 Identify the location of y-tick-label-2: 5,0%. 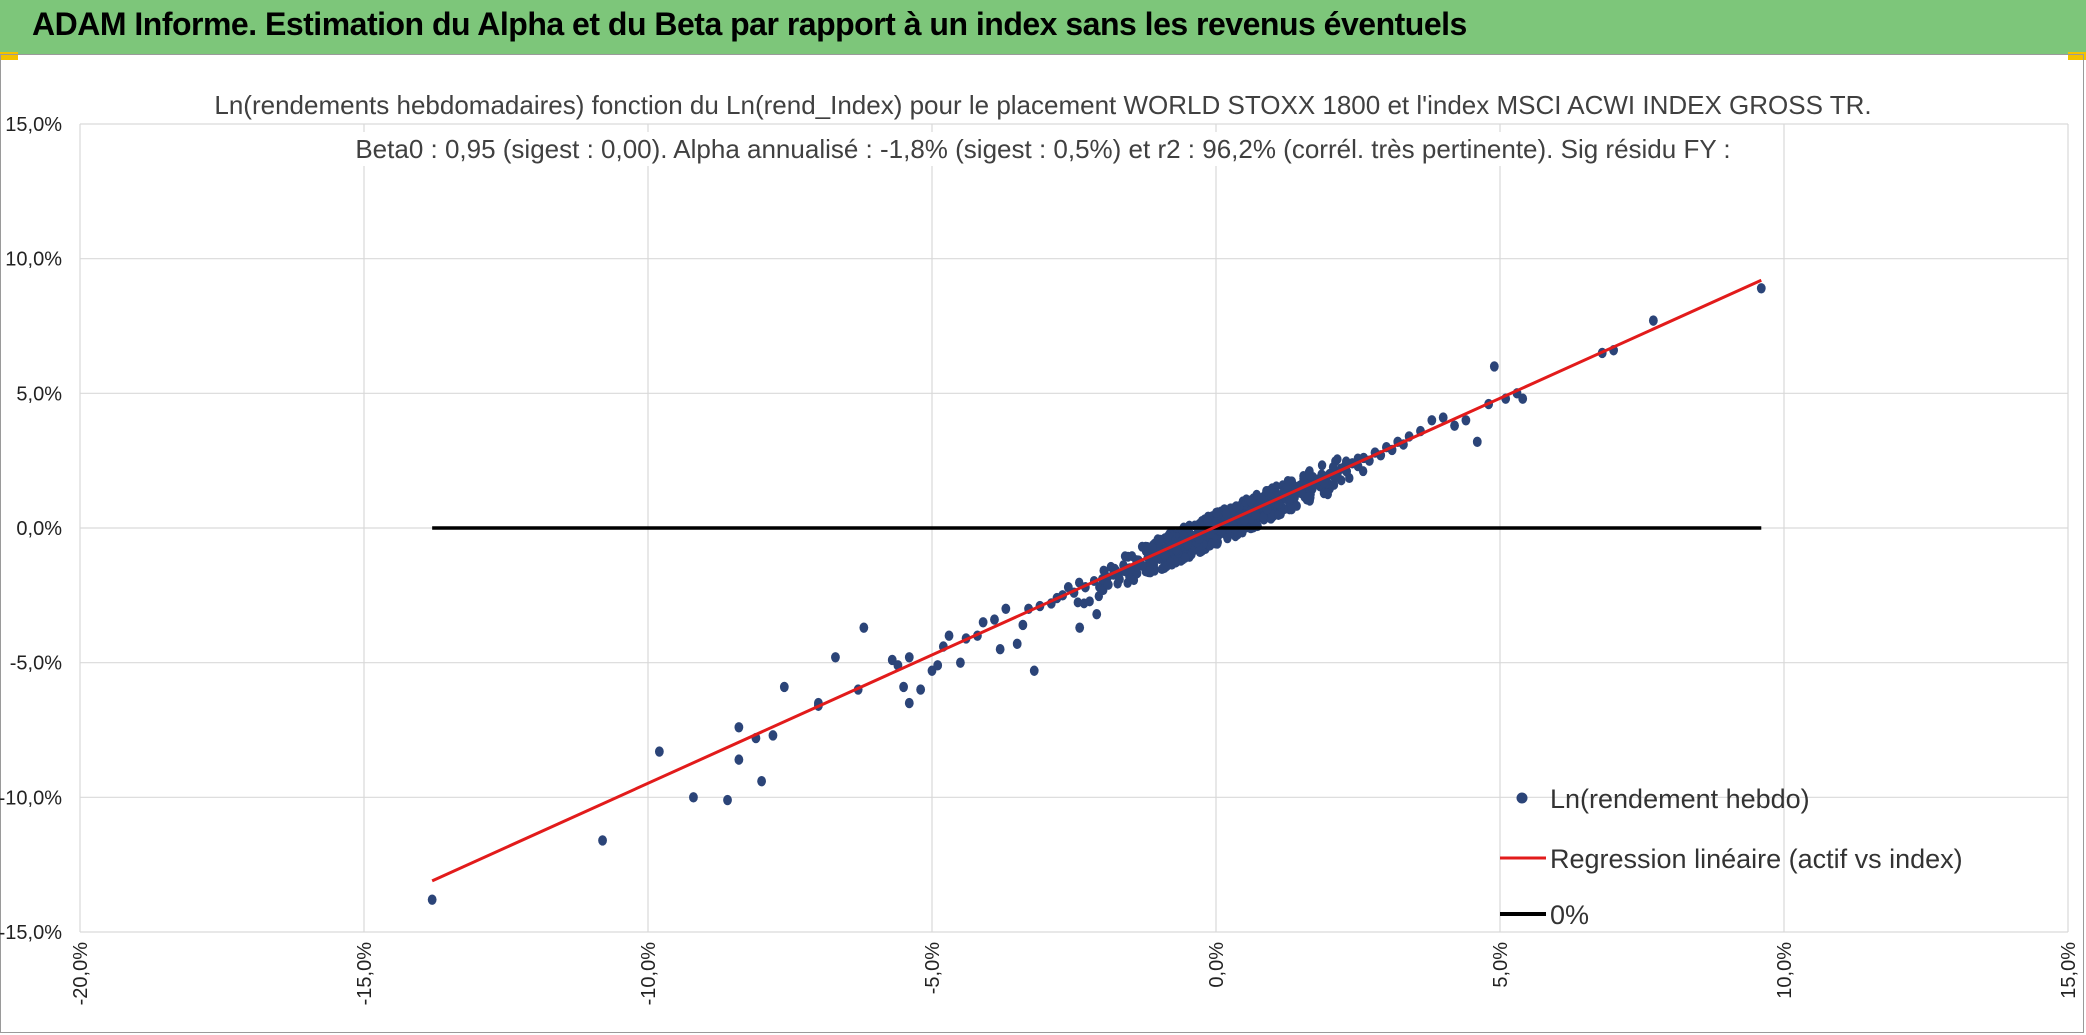
(39, 394).